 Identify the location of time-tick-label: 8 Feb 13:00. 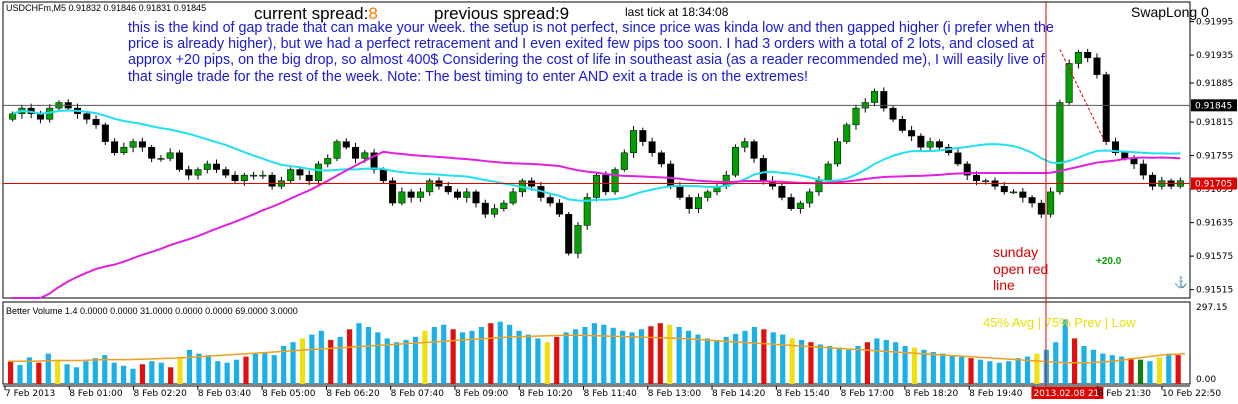
(675, 394).